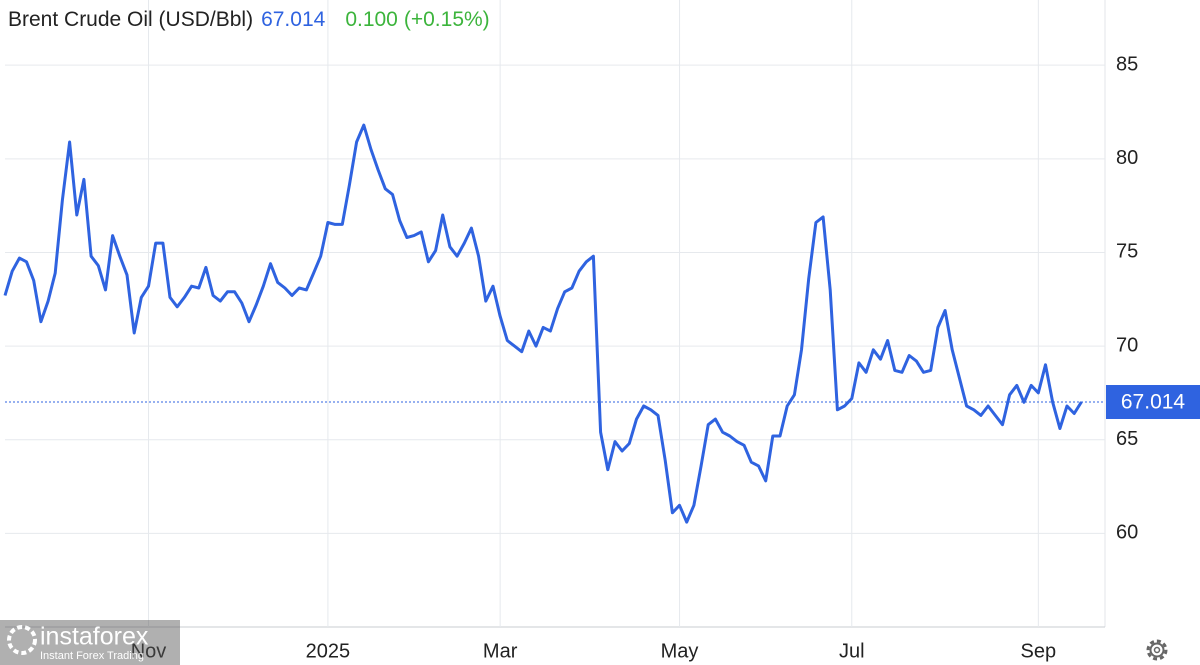  I want to click on last-price: 67.014, so click(293, 19).